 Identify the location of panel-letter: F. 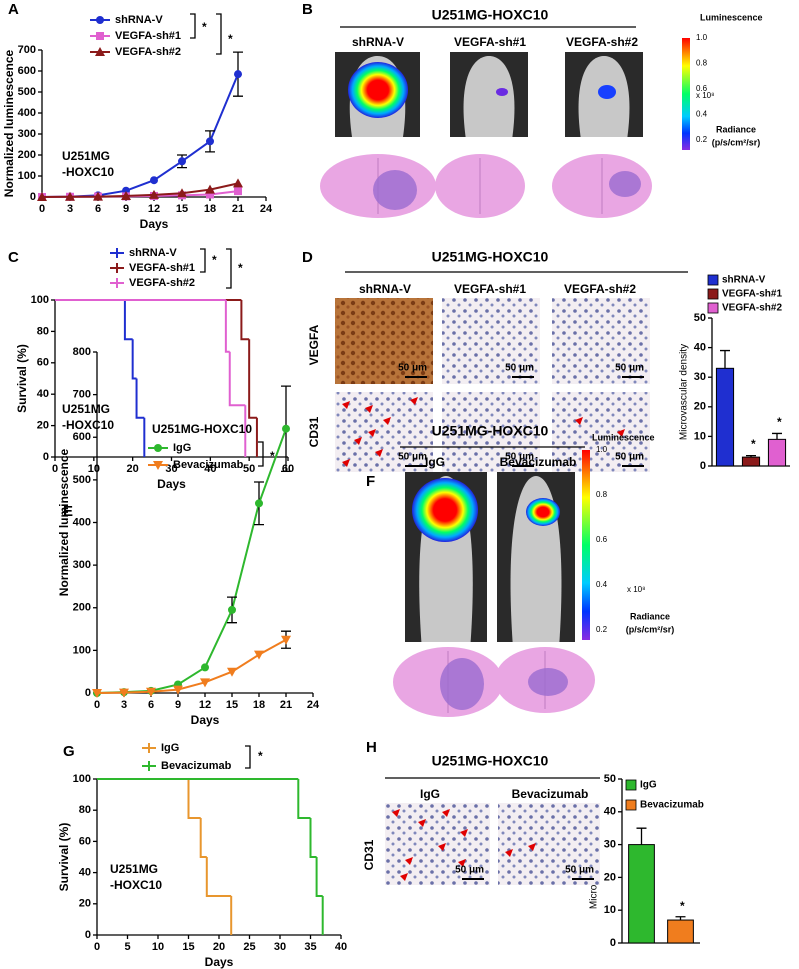
(370, 481).